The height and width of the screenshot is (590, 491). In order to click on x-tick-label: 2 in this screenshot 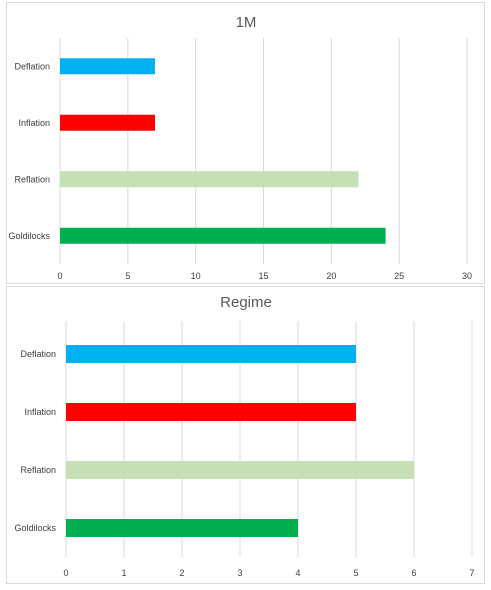, I will do `click(181, 573)`.